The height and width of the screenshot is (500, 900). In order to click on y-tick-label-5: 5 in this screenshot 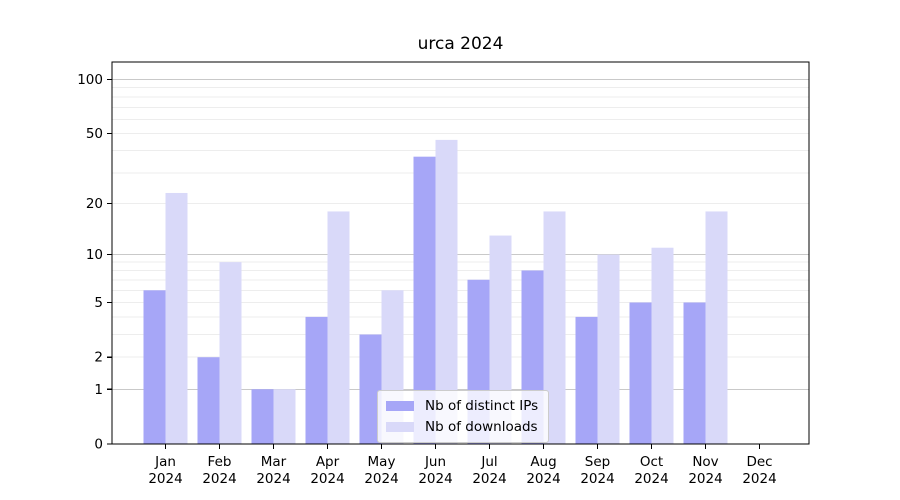, I will do `click(98, 303)`.